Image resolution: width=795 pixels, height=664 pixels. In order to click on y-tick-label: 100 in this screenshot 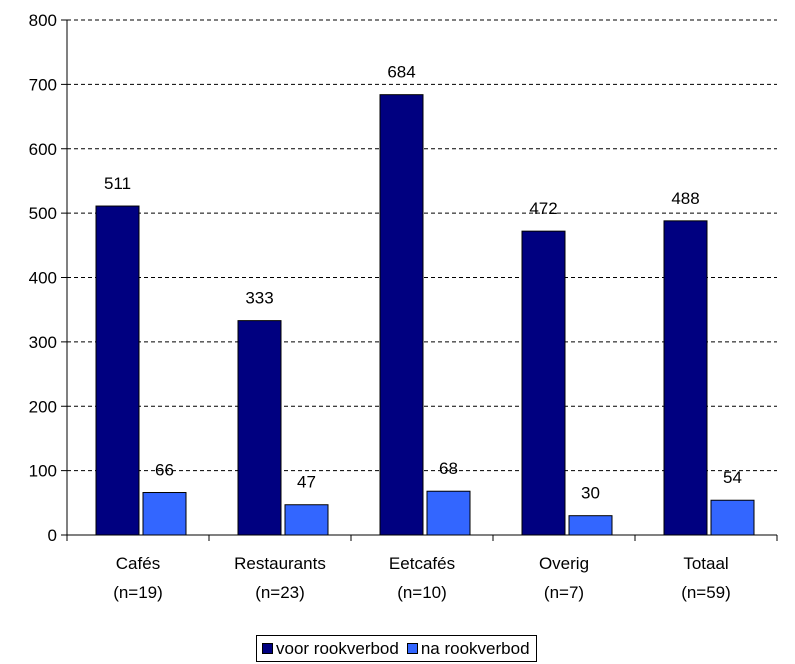, I will do `click(43, 471)`.